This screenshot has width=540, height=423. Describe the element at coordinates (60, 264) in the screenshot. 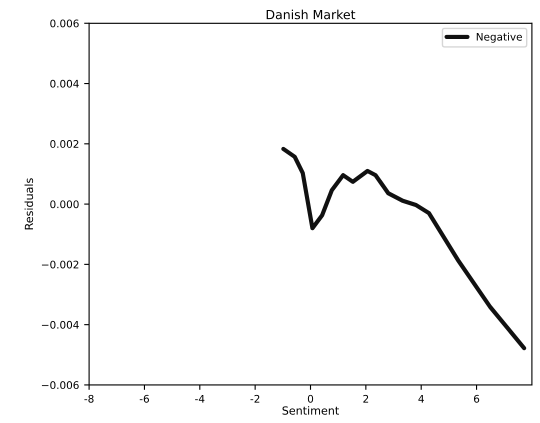

I see `y-tick-label: −0.002` at that location.